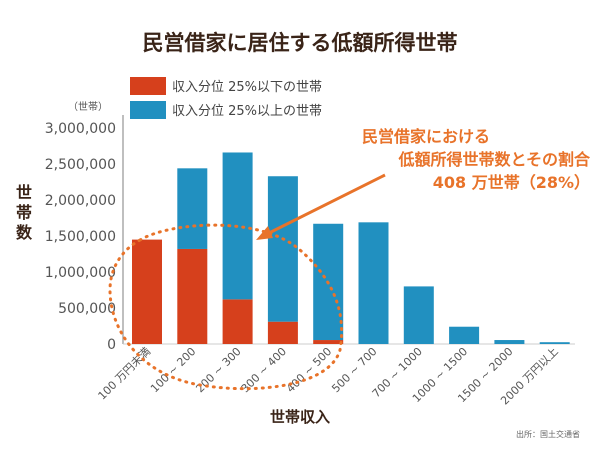 The image size is (600, 454). Describe the element at coordinates (148, 86) in the screenshot. I see `legend-swatch-low` at that location.